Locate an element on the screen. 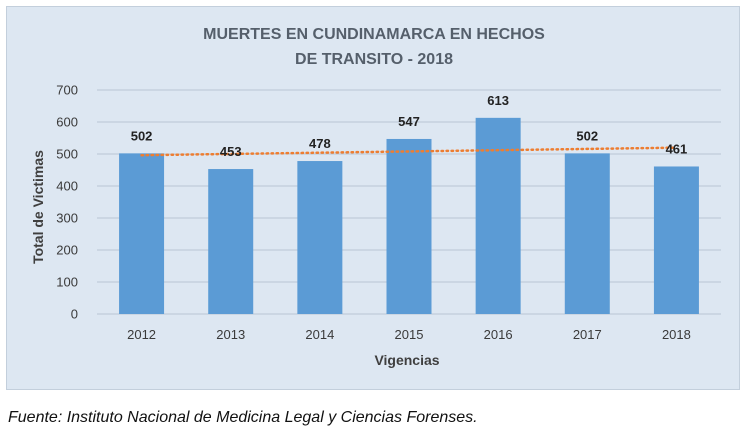 The height and width of the screenshot is (432, 747). bar-2012 is located at coordinates (142, 233).